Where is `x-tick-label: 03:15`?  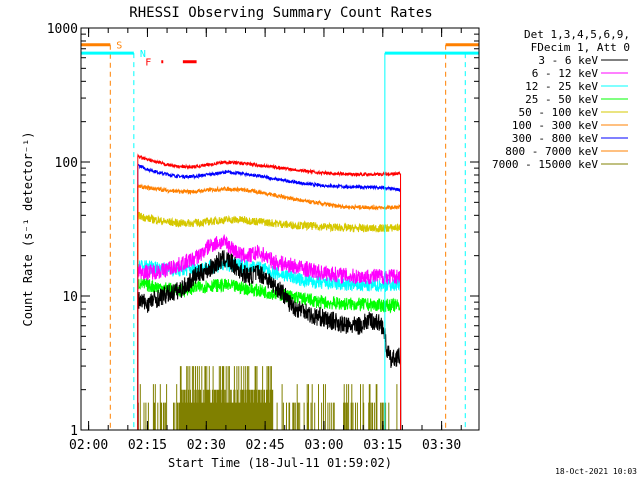 x-tick-label: 03:15 is located at coordinates (382, 445).